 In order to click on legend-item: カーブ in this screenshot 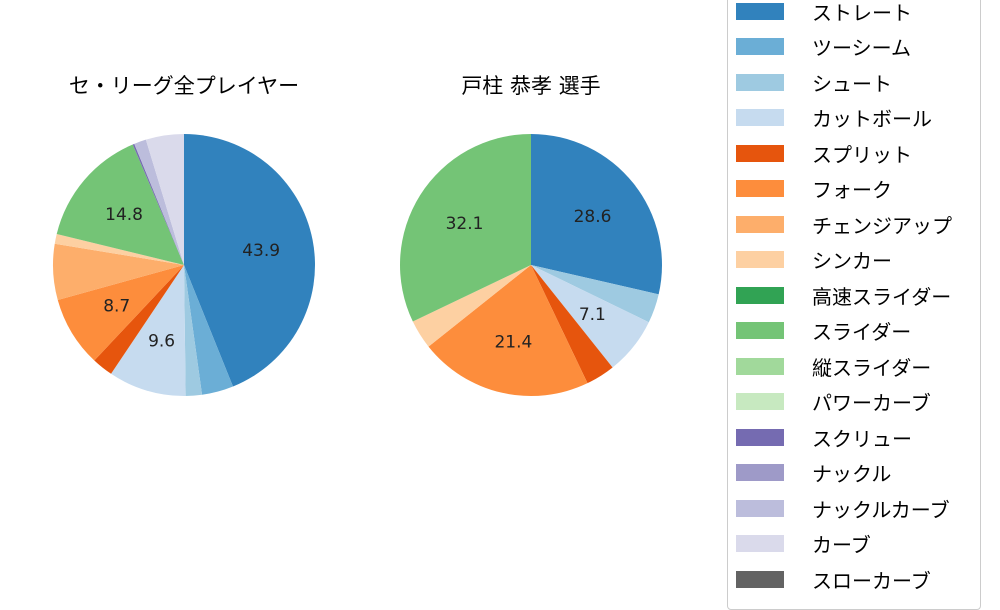, I will do `click(803, 544)`.